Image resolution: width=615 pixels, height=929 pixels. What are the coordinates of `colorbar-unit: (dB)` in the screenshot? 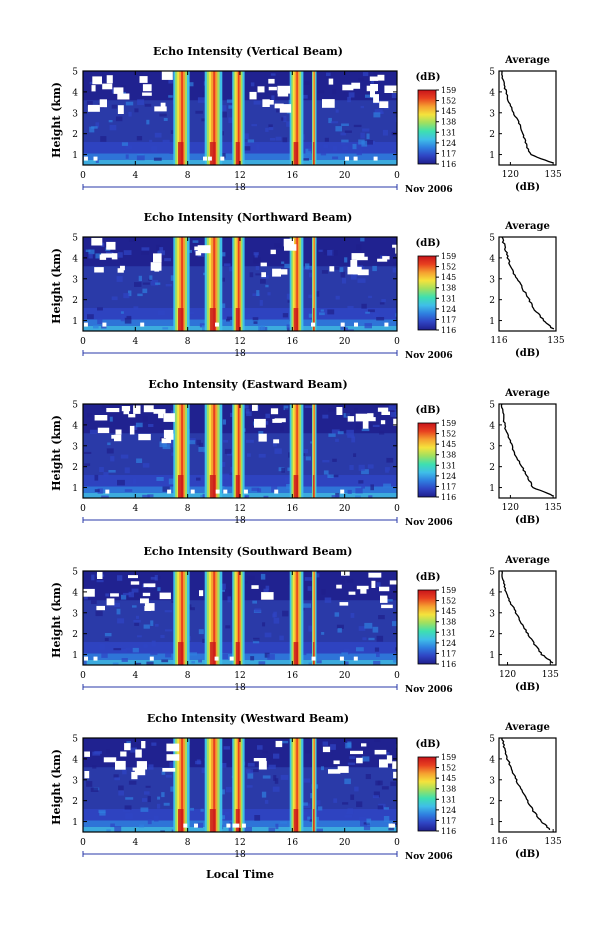 It's located at (428, 744).